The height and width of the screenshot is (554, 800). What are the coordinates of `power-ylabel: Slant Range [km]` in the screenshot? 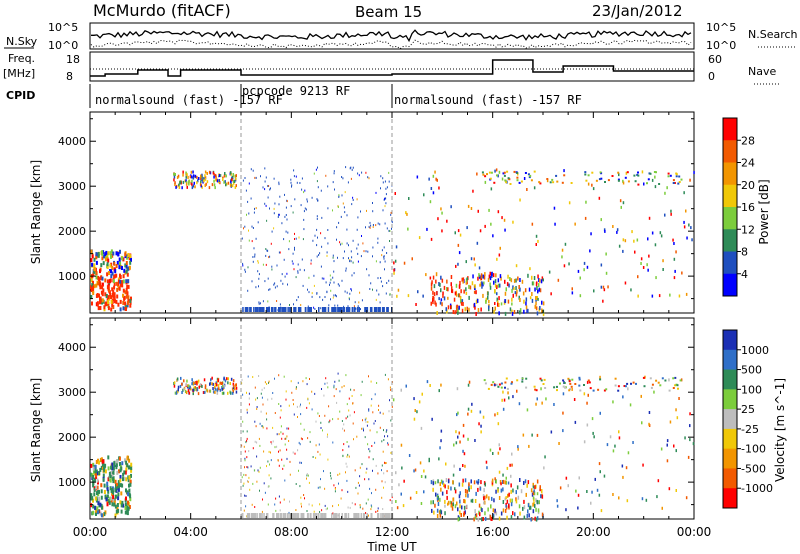 It's located at (36, 212).